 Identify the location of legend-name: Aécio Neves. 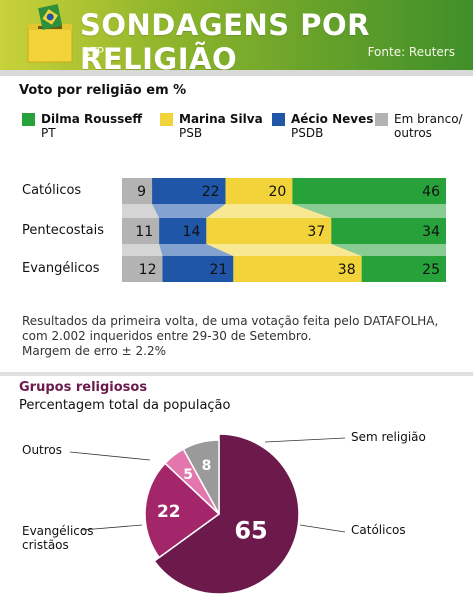
(332, 119).